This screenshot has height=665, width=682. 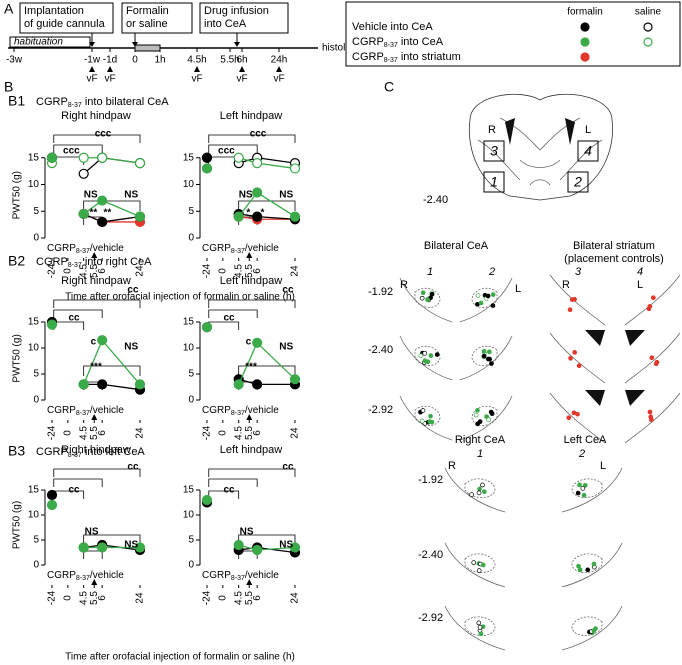 I want to click on habituation: habituation, so click(x=38, y=42).